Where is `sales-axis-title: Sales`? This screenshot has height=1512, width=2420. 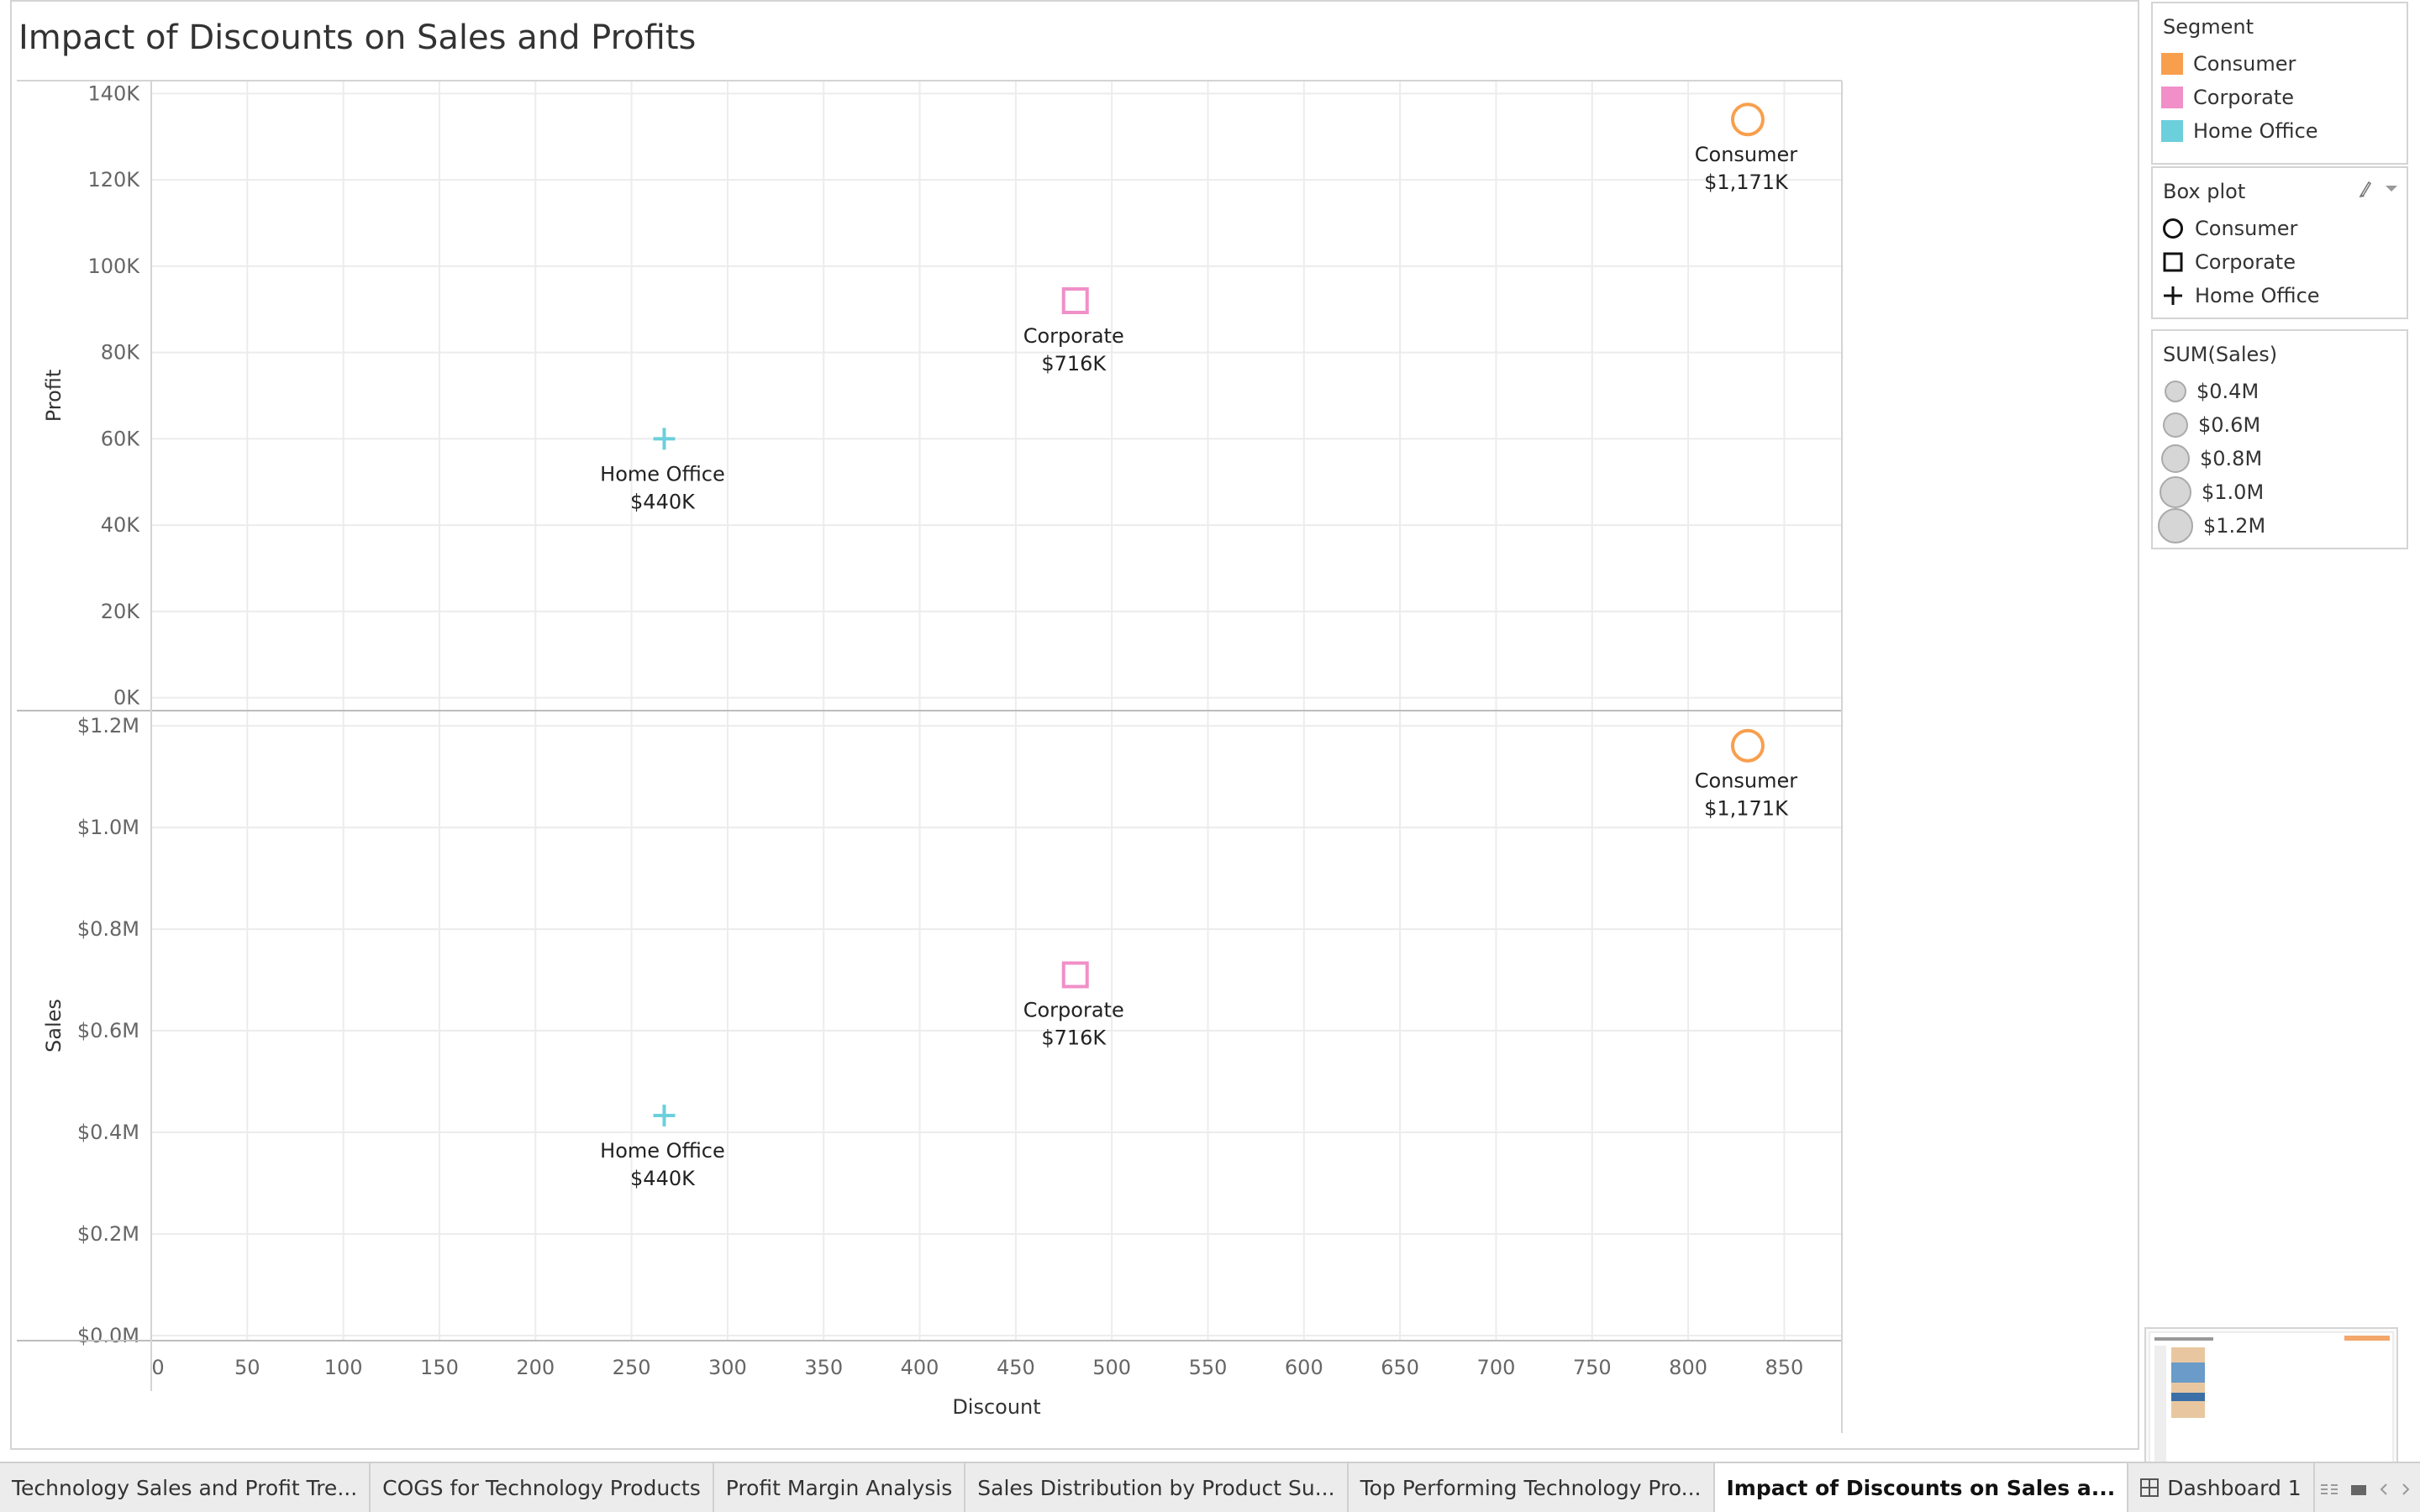 sales-axis-title: Sales is located at coordinates (54, 1026).